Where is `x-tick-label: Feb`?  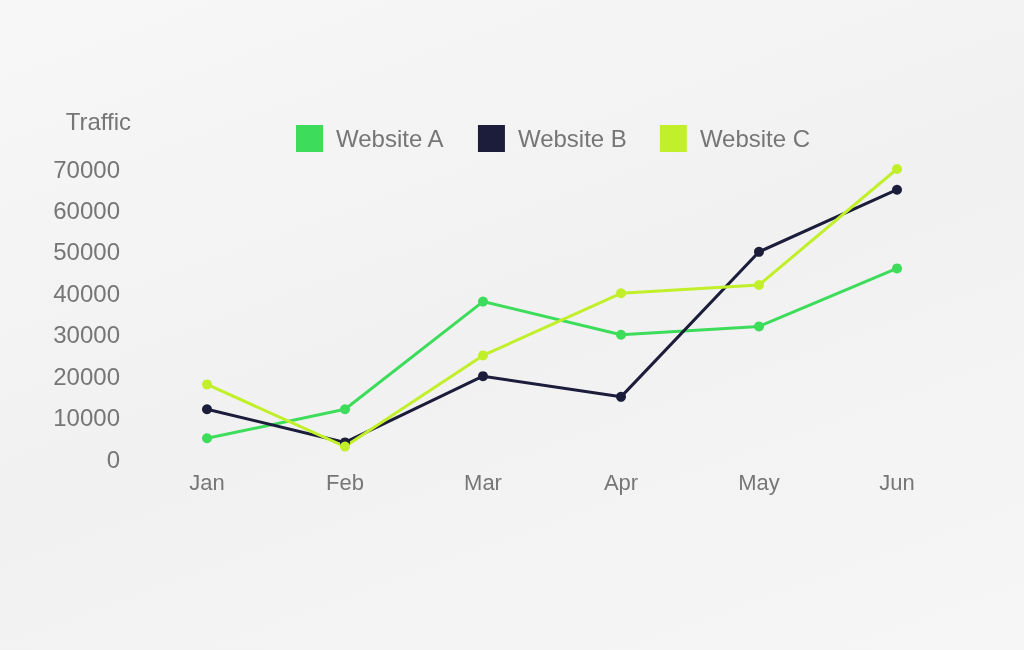
x-tick-label: Feb is located at coordinates (345, 482).